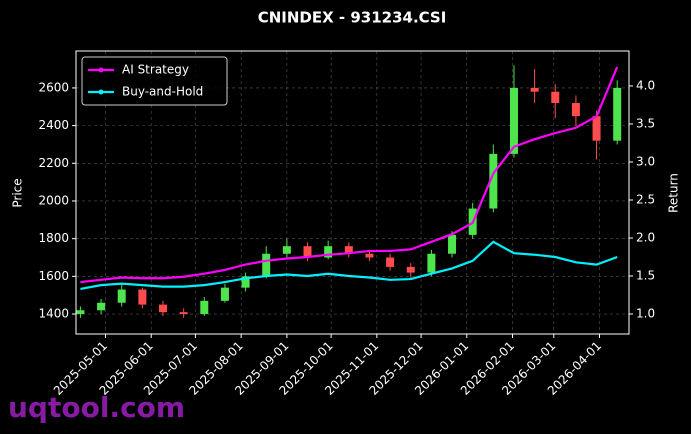  I want to click on y2-tick-label: 4.0, so click(645, 85).